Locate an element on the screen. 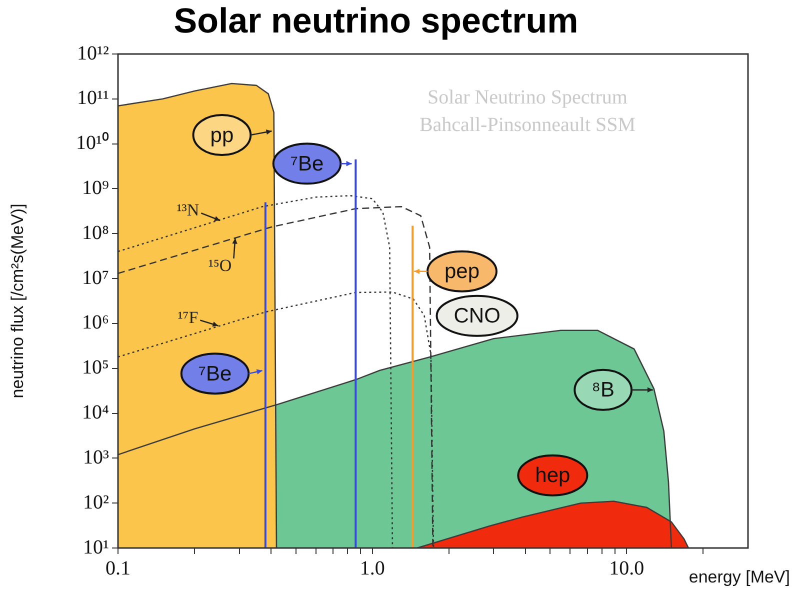 The image size is (795, 590). series-label: pep is located at coordinates (462, 272).